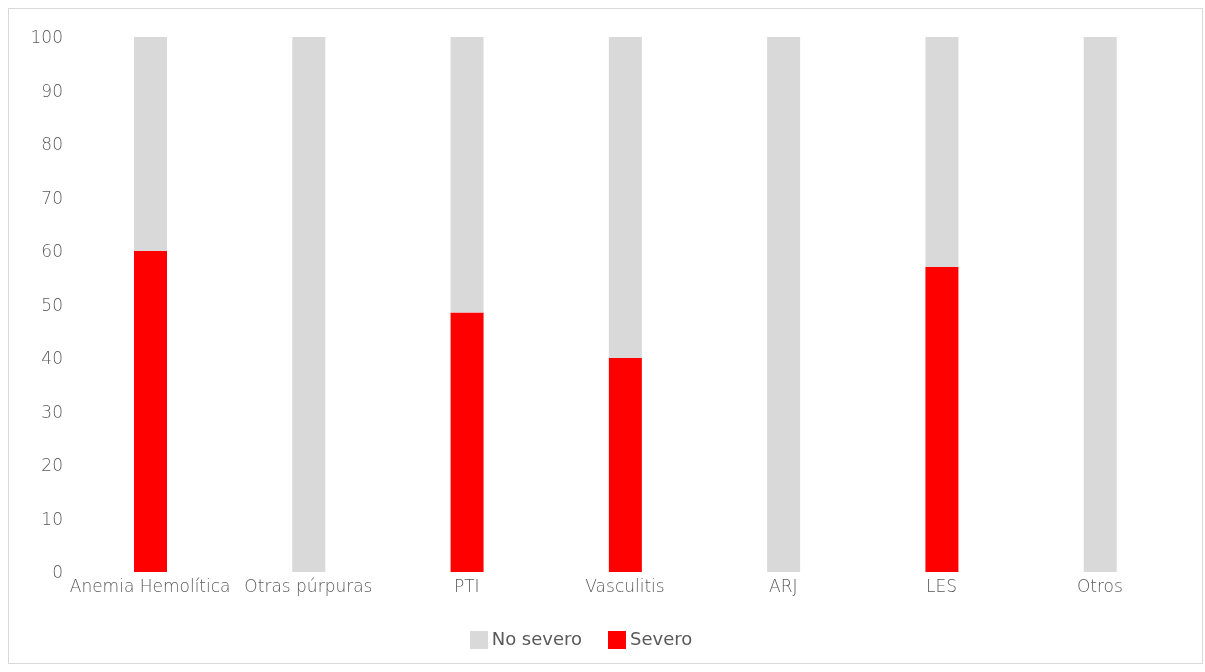 The height and width of the screenshot is (672, 1205). What do you see at coordinates (661, 638) in the screenshot?
I see `legend-label: Severo` at bounding box center [661, 638].